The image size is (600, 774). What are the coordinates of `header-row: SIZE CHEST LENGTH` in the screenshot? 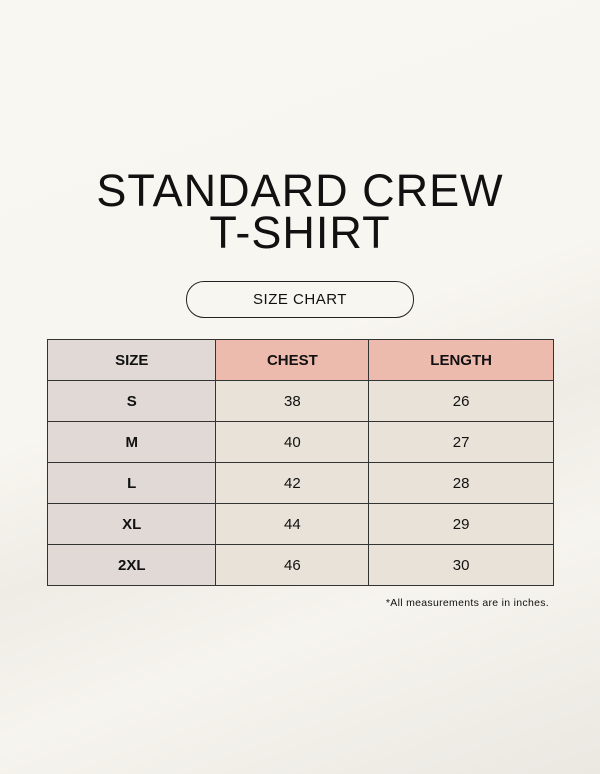 It's located at (300, 360).